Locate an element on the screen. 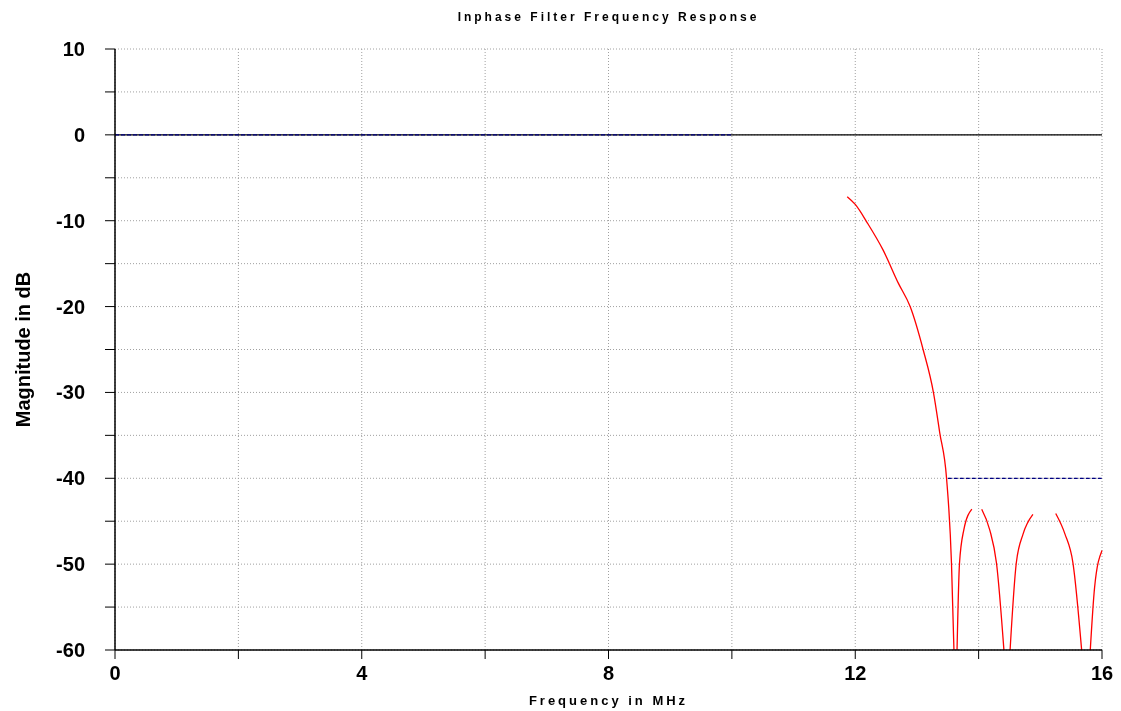  chart-title: Inphase Filter Frequency Response is located at coordinates (608, 17).